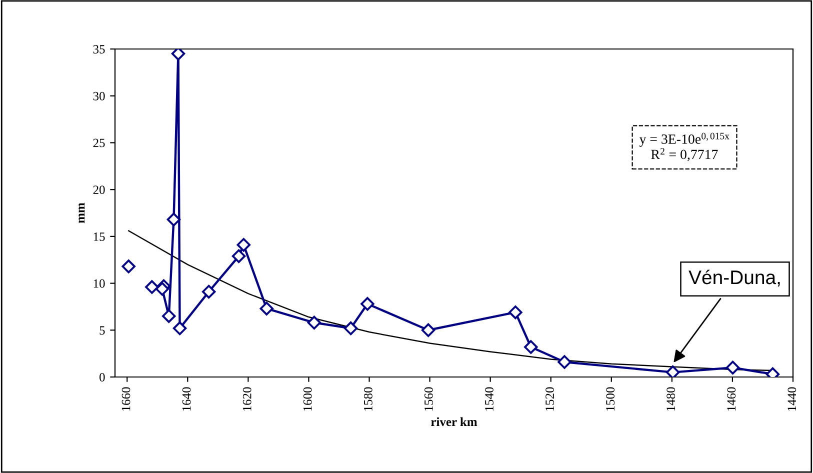  I want to click on y-tick-label: 25, so click(99, 143).